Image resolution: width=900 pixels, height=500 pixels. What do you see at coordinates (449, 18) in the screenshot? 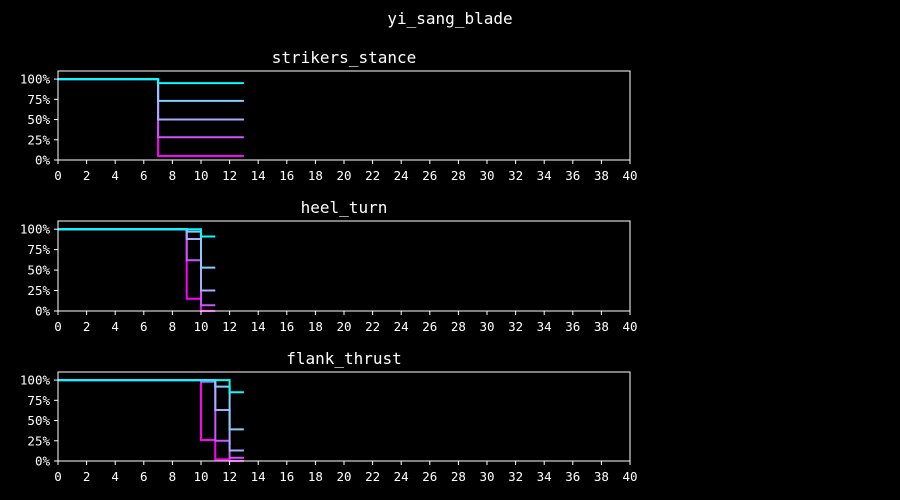
I see `figure-title: yi_sang_blade` at bounding box center [449, 18].